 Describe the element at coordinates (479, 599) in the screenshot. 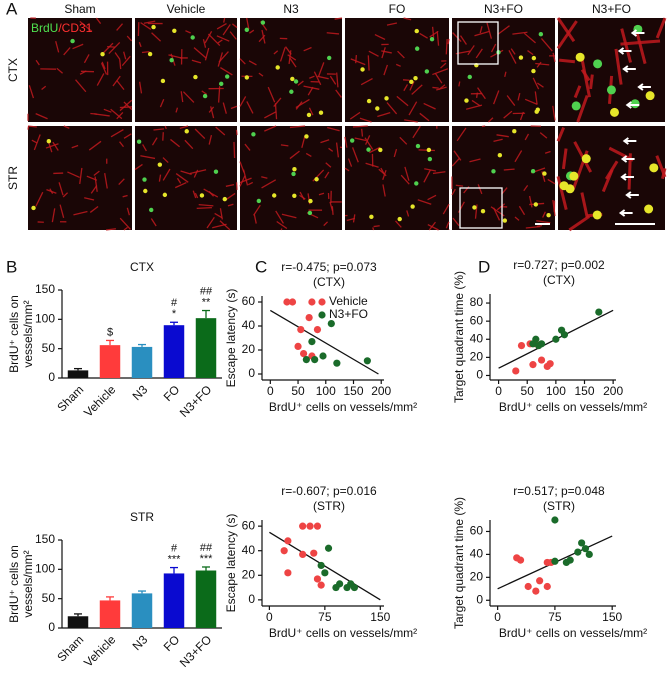

I see `y-tick-label: 0` at that location.